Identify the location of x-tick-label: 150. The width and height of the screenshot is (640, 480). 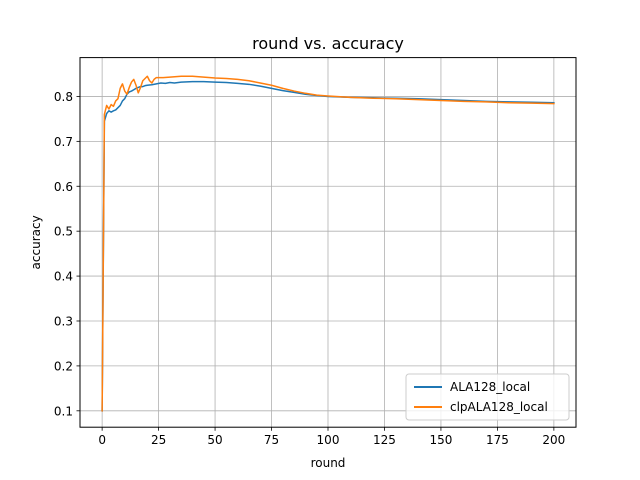
(440, 440).